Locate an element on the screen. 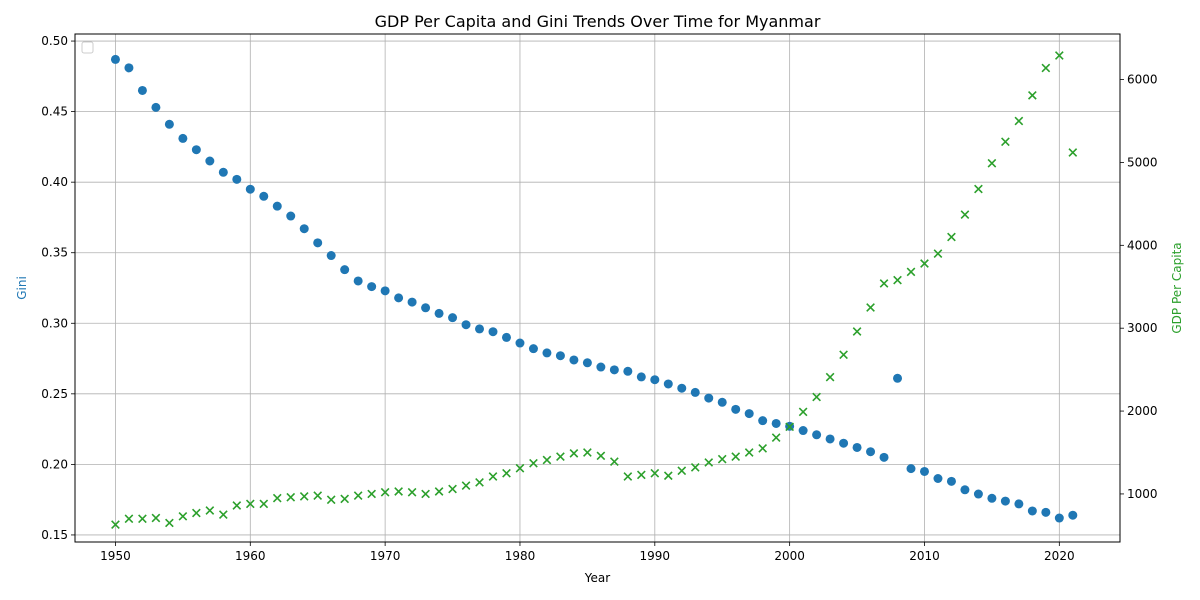 The width and height of the screenshot is (1200, 600). x-tick-label: 2020 is located at coordinates (1059, 556).